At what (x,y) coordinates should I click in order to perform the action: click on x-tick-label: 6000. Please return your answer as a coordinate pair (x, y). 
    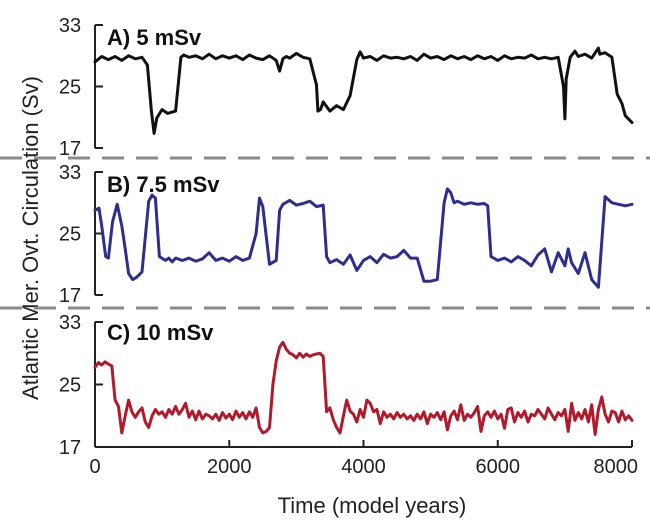
    Looking at the image, I should click on (498, 467).